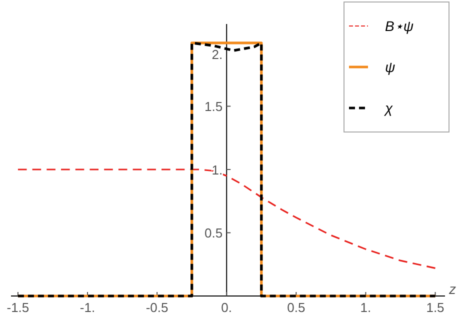 Image resolution: width=474 pixels, height=316 pixels. I want to click on x-tick-label: 1., so click(366, 307).